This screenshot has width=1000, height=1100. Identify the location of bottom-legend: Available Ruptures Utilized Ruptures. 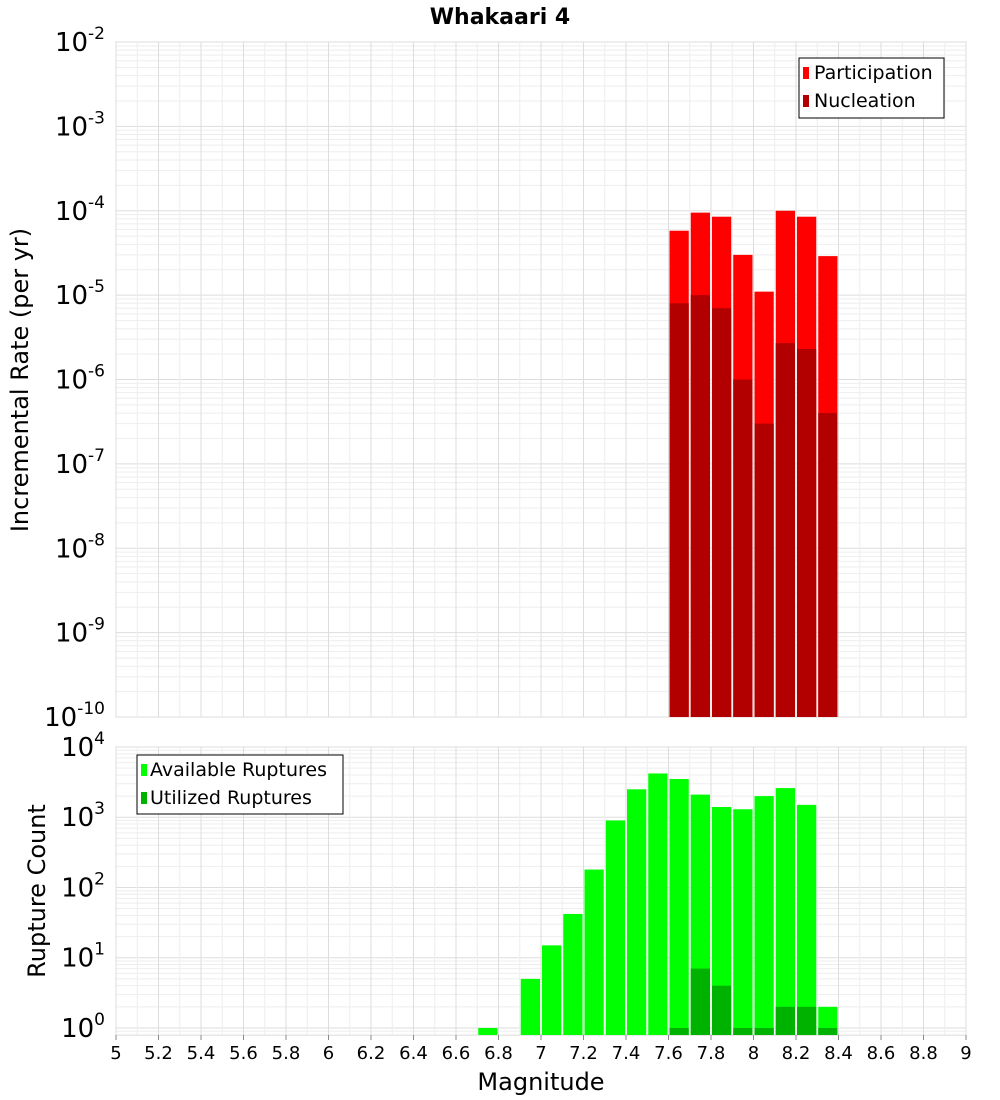
(240, 784).